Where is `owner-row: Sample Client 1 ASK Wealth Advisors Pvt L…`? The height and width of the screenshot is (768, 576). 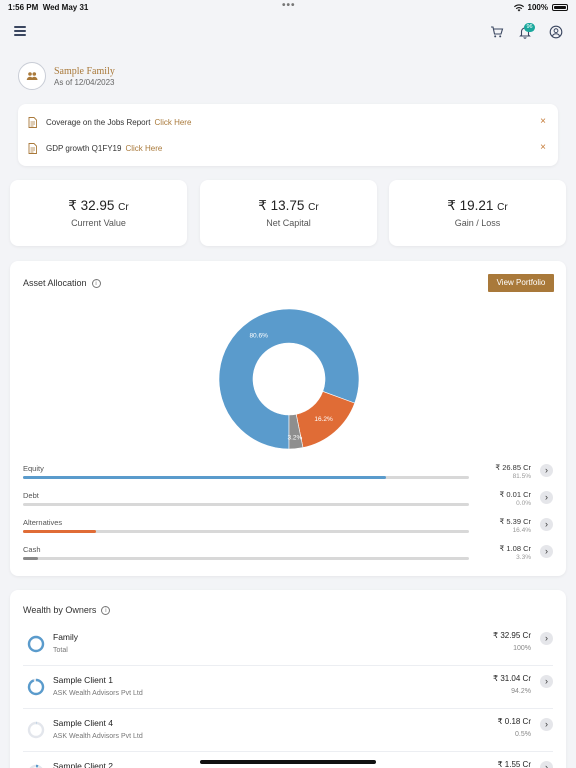
owner-row: Sample Client 1 ASK Wealth Advisors Pvt L… is located at coordinates (288, 687).